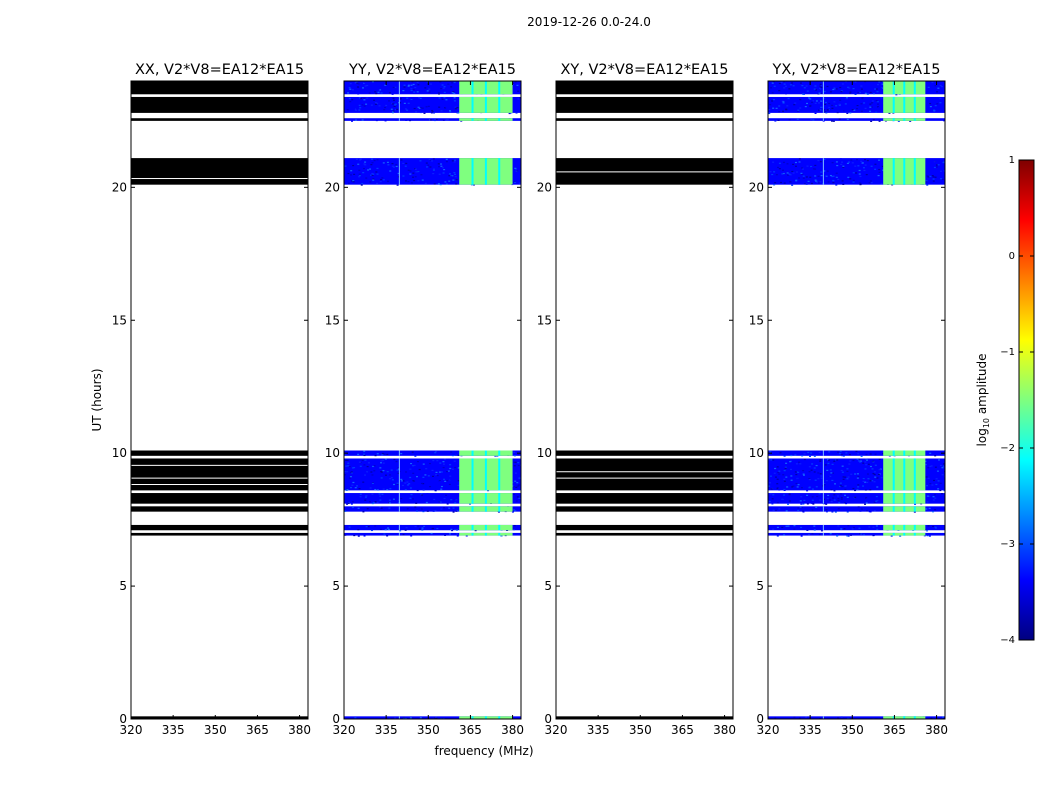  I want to click on masked-block, so click(219, 717).